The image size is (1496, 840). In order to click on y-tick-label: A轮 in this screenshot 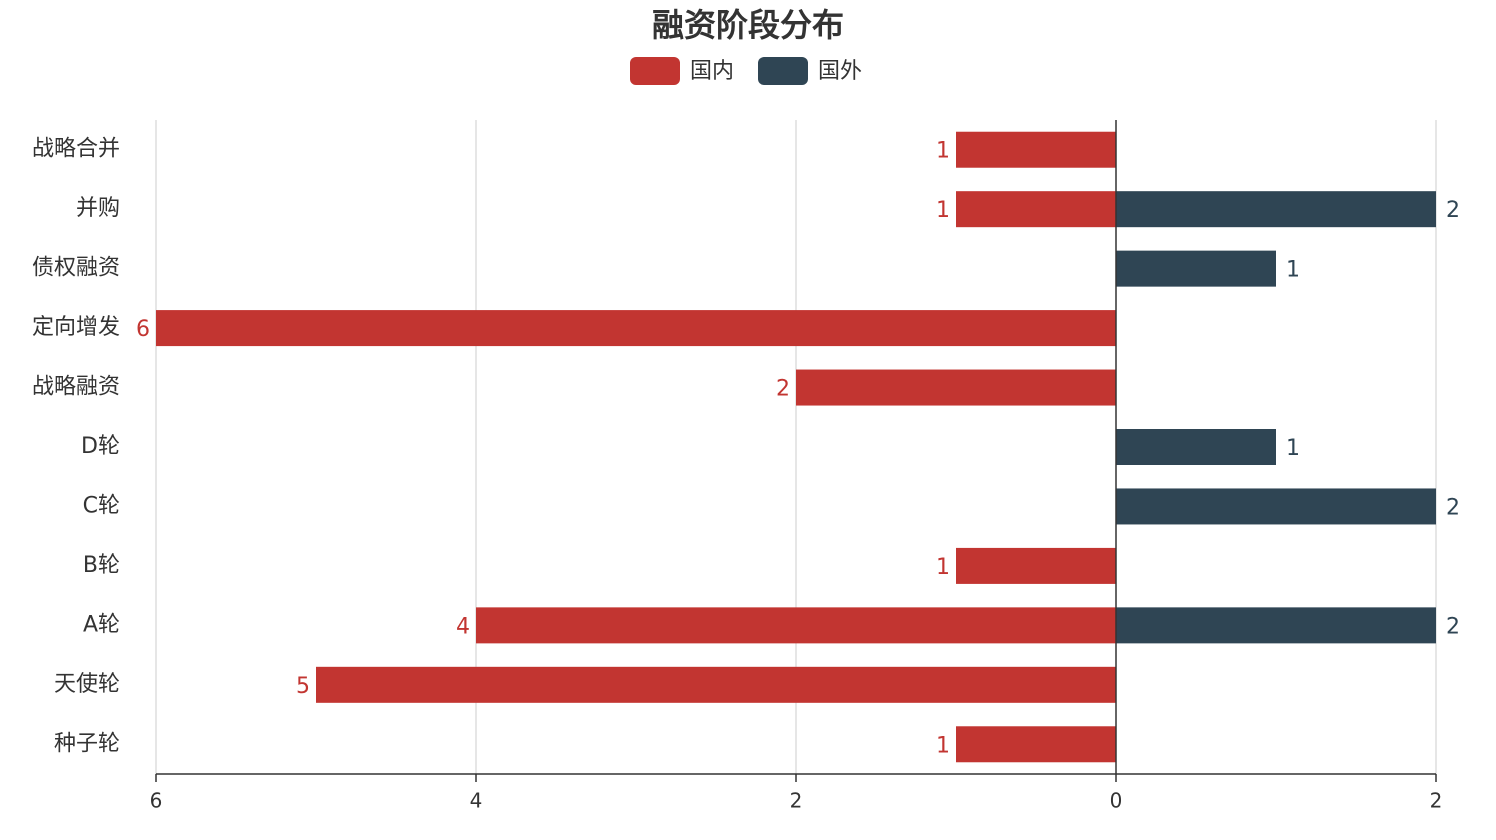, I will do `click(101, 624)`.